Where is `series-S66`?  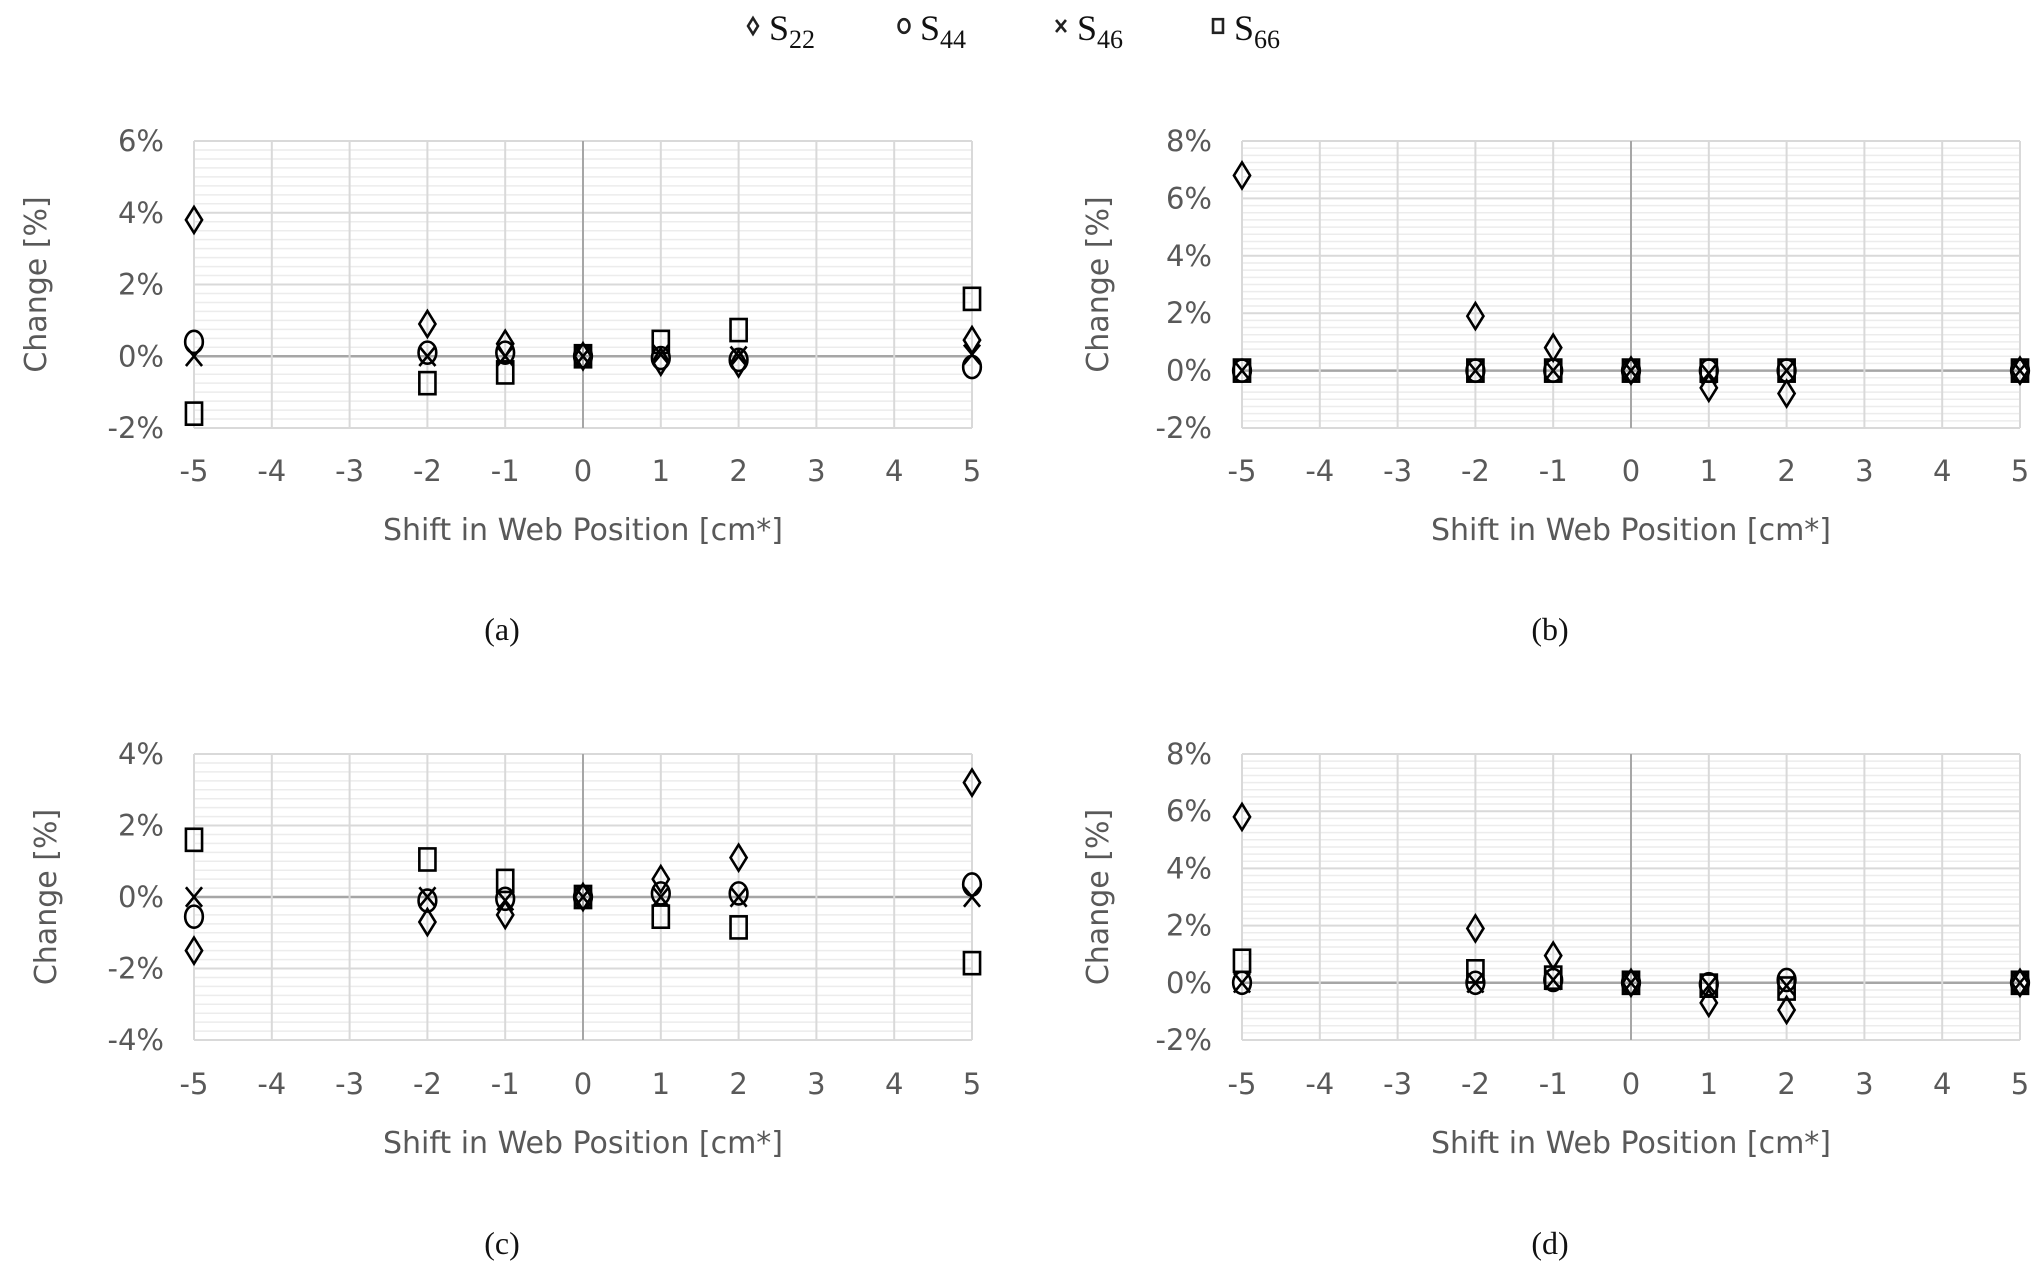 series-S66 is located at coordinates (1631, 974).